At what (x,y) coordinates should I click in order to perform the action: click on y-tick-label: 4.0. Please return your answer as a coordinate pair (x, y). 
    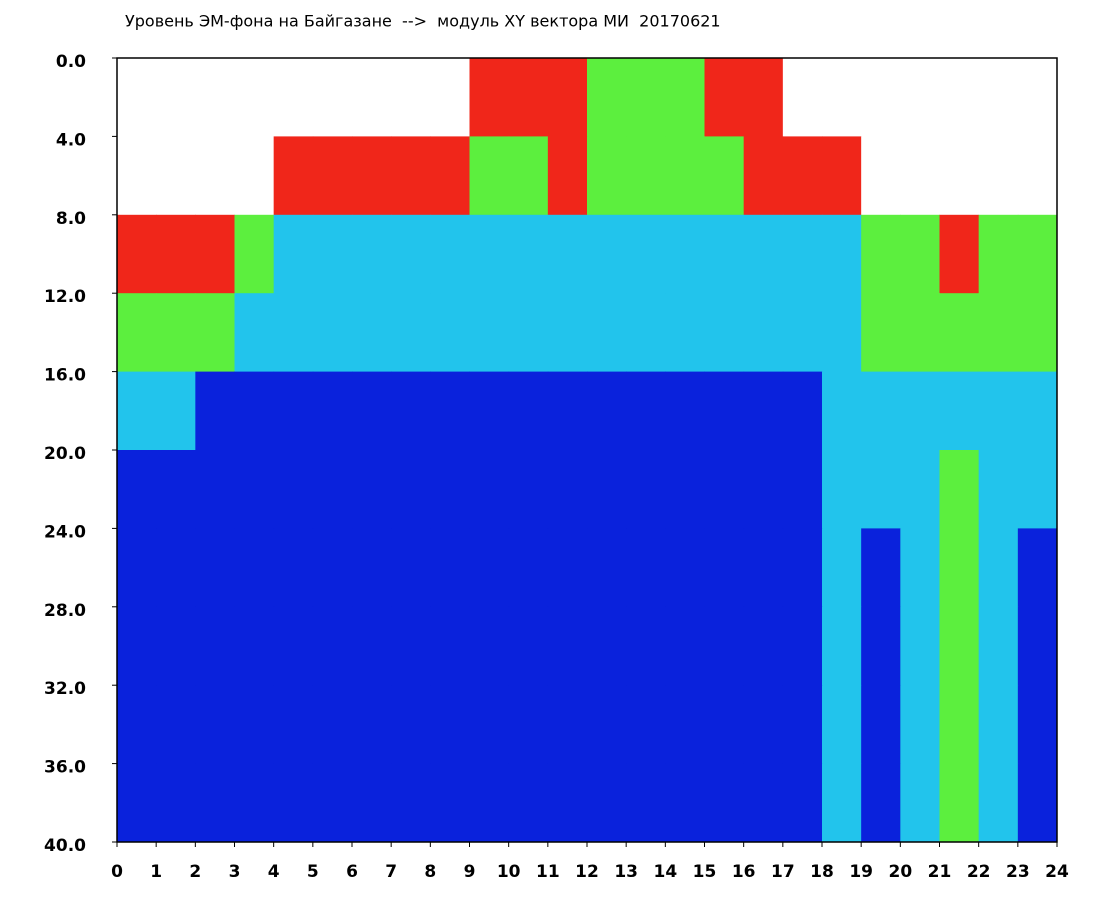
    Looking at the image, I should click on (71, 140).